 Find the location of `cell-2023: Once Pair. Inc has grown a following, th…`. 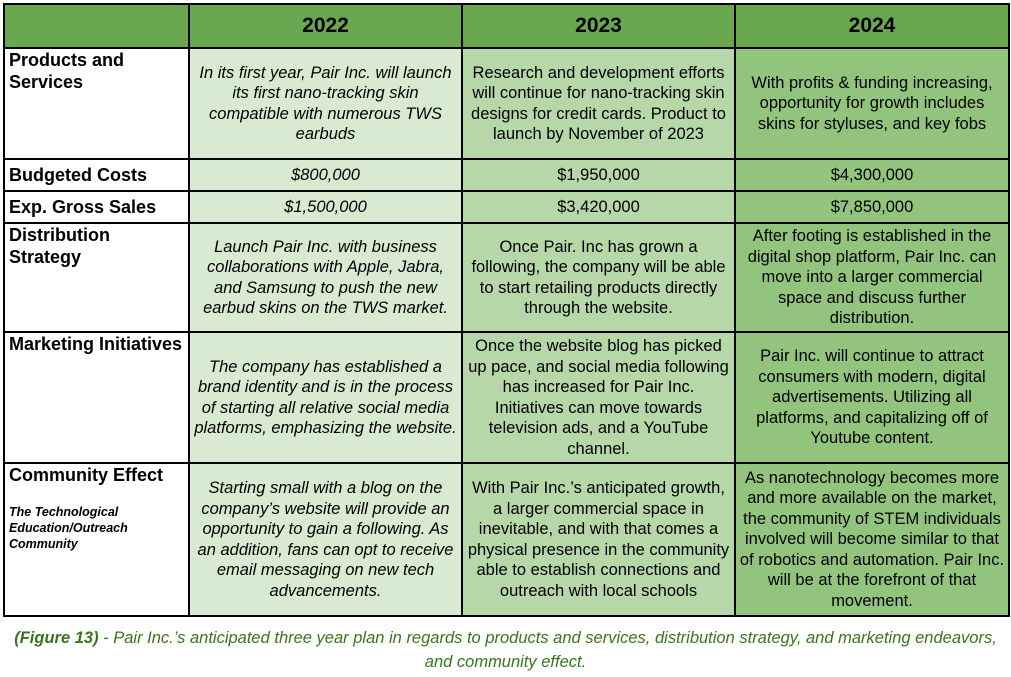

cell-2023: Once Pair. Inc has grown a following, th… is located at coordinates (598, 277).